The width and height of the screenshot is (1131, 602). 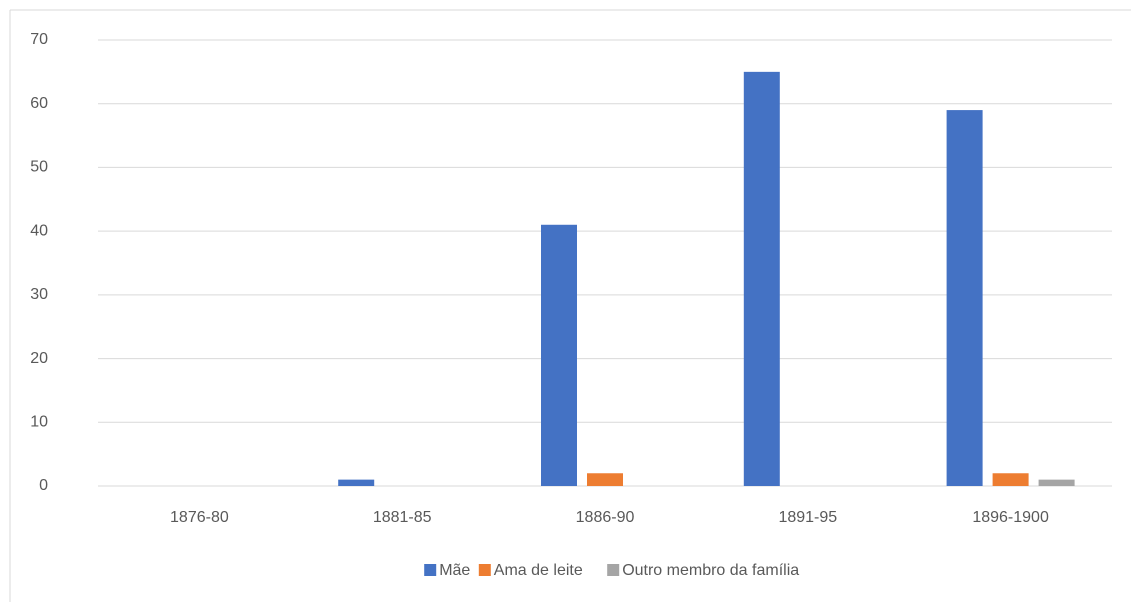 What do you see at coordinates (454, 570) in the screenshot?
I see `legend-label: Mãe` at bounding box center [454, 570].